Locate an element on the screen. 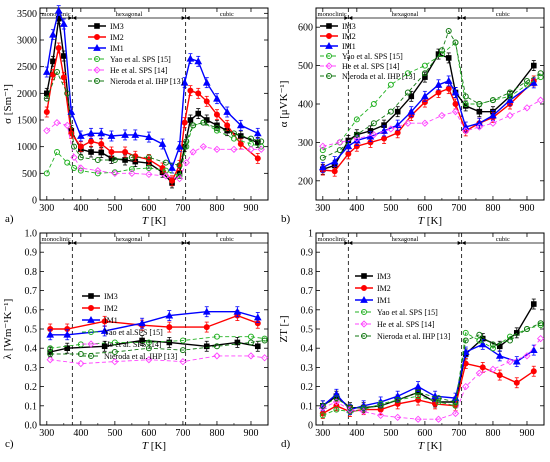 The image size is (550, 462). legend-marker-nieroda is located at coordinates (364, 336).